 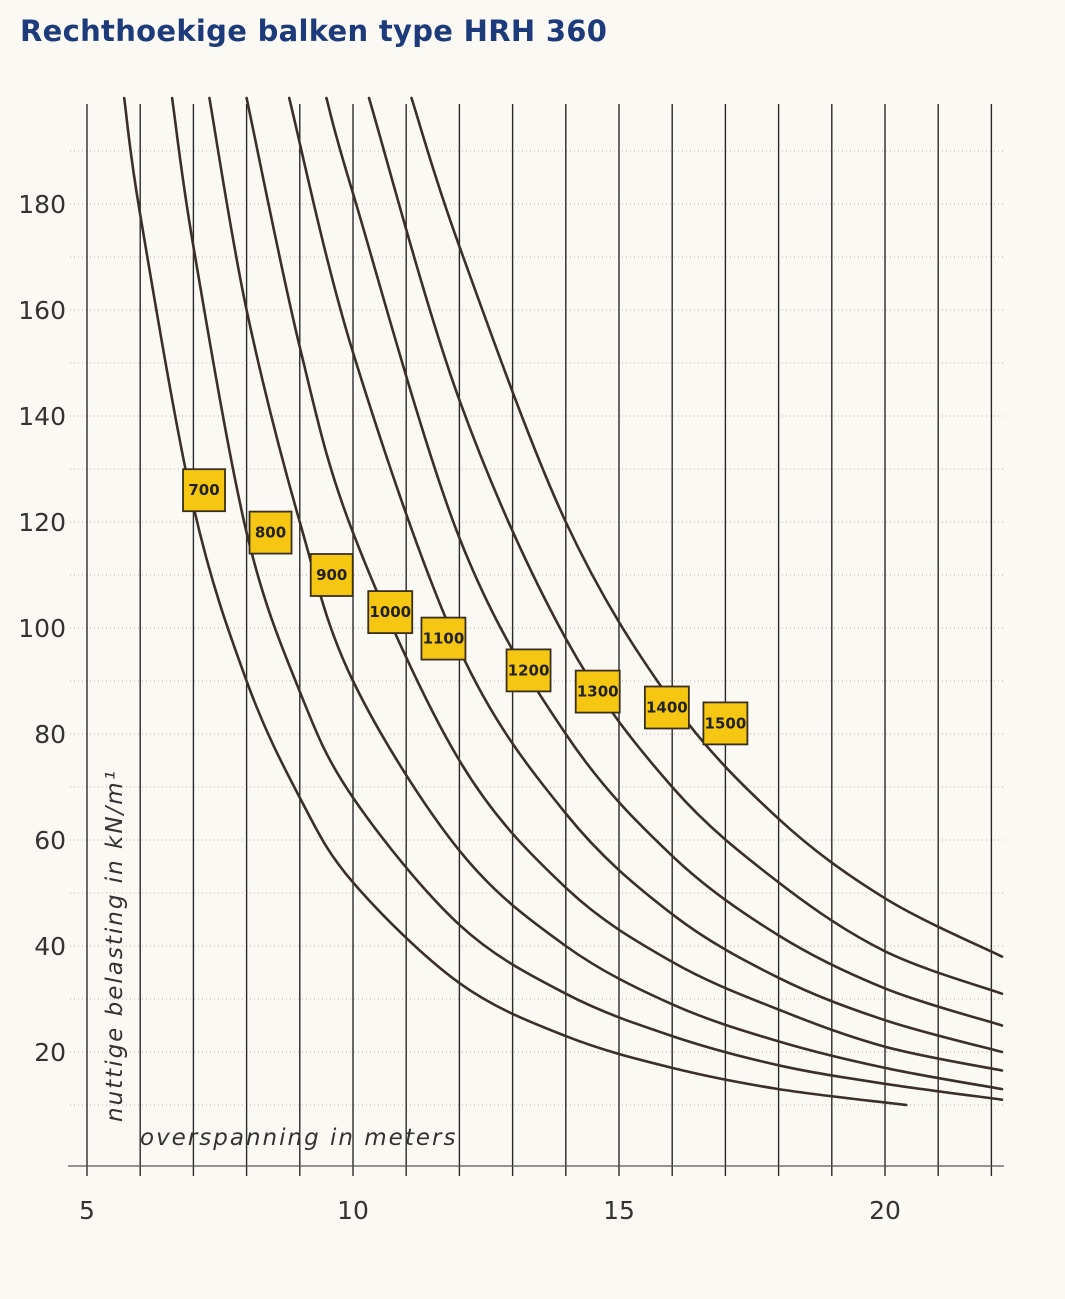 I want to click on y-tick-label: 40, so click(x=50, y=946).